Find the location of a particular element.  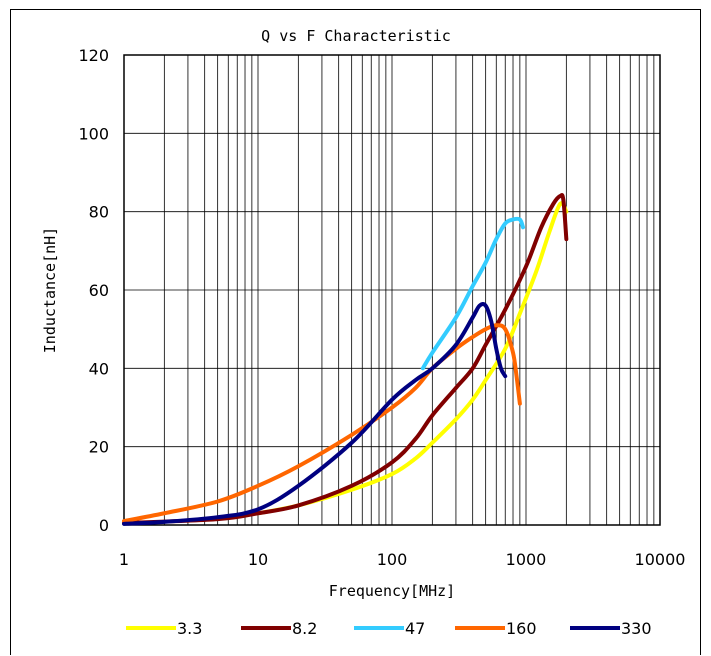

x-tick-label: 100 is located at coordinates (392, 559).